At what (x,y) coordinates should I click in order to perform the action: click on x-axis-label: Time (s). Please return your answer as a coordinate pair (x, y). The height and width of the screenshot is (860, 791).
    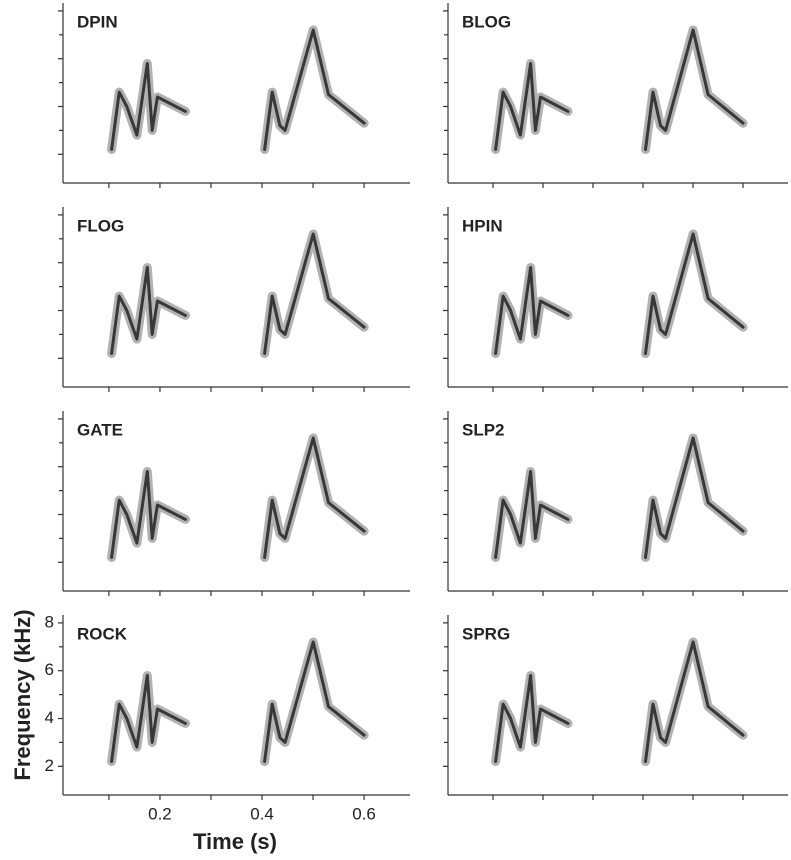
    Looking at the image, I should click on (235, 841).